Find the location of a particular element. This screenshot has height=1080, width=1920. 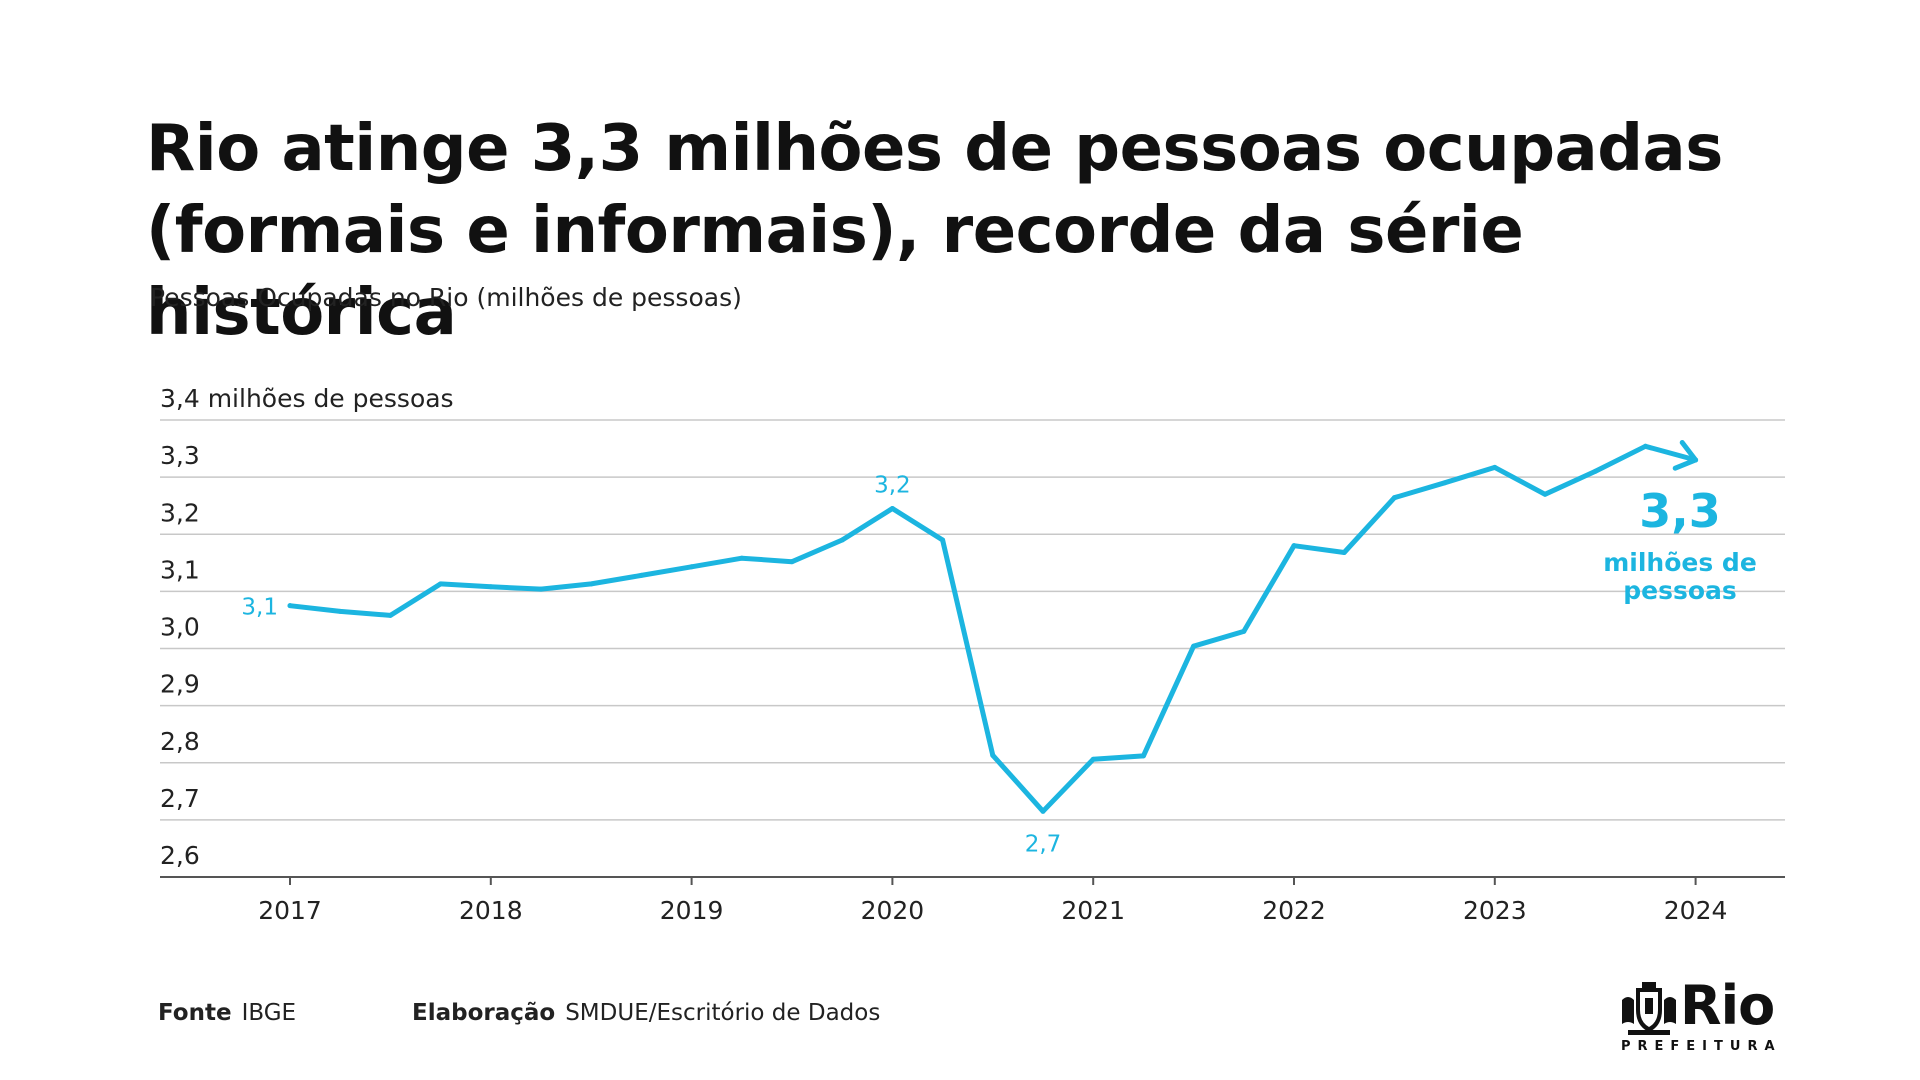

callout-value: 3,3 is located at coordinates (1680, 511).